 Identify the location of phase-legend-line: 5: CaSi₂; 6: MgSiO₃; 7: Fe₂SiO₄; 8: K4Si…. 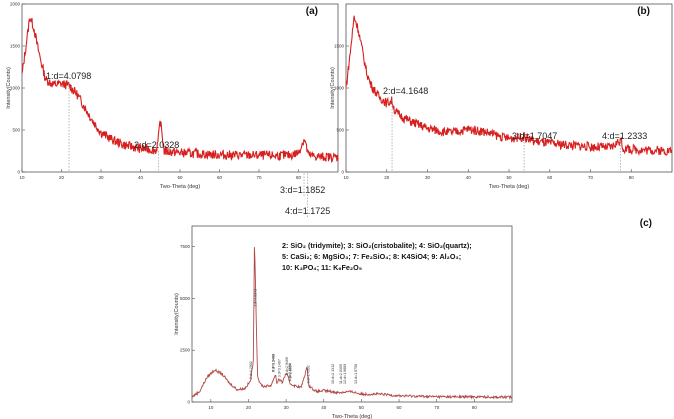
(371, 256).